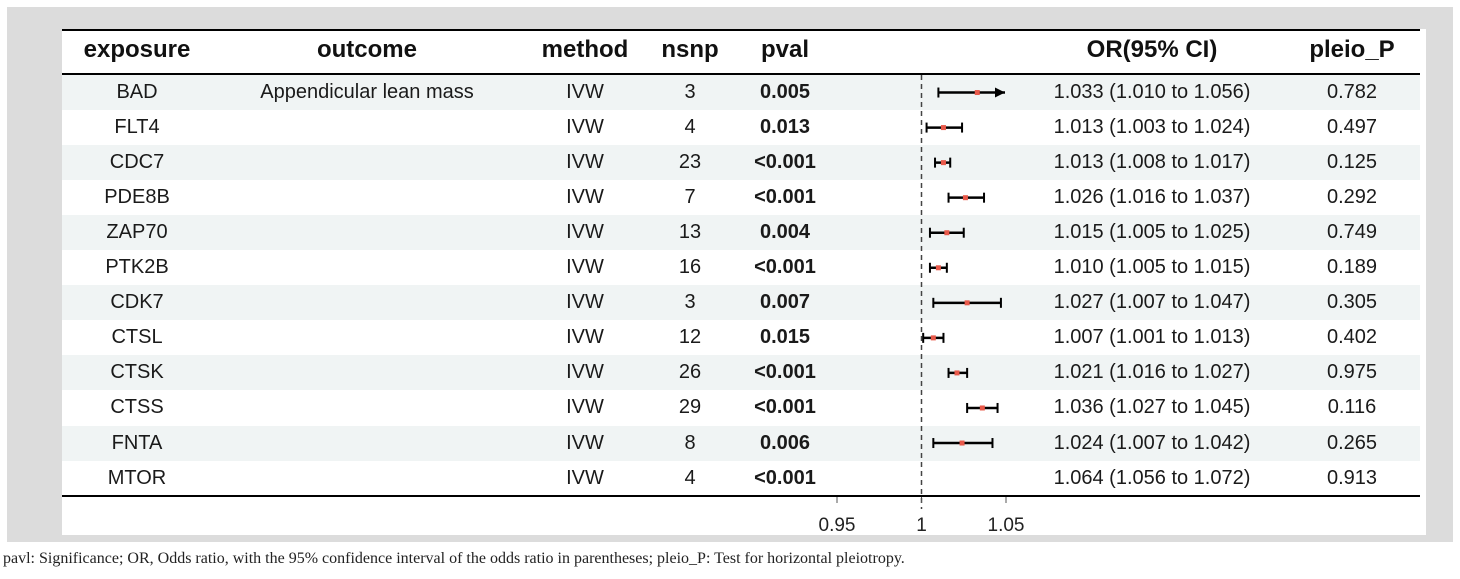 The height and width of the screenshot is (579, 1460). I want to click on header-pval: pval, so click(785, 49).